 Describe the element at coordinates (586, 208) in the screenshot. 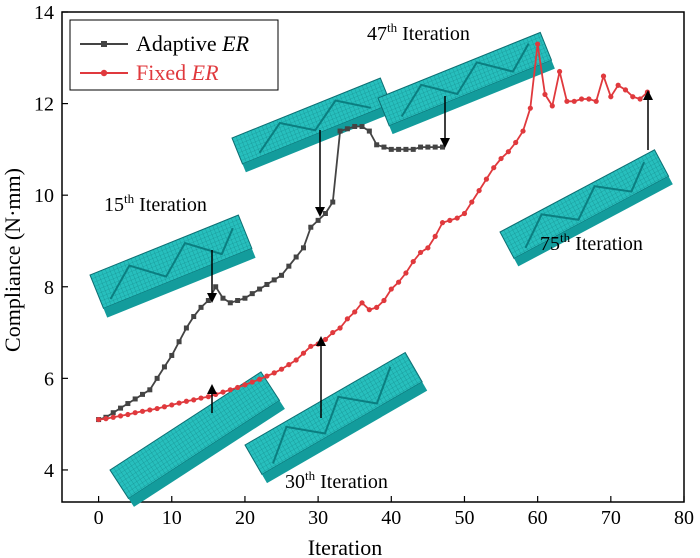

I see `structure-75th-iteration` at that location.